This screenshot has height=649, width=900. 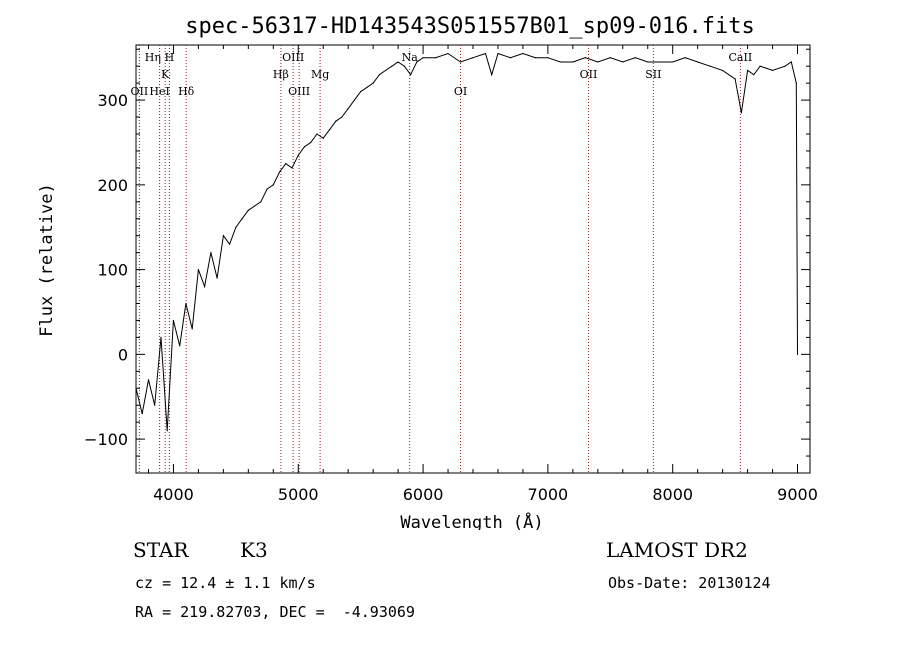 What do you see at coordinates (186, 91) in the screenshot?
I see `line-label: Hδ` at bounding box center [186, 91].